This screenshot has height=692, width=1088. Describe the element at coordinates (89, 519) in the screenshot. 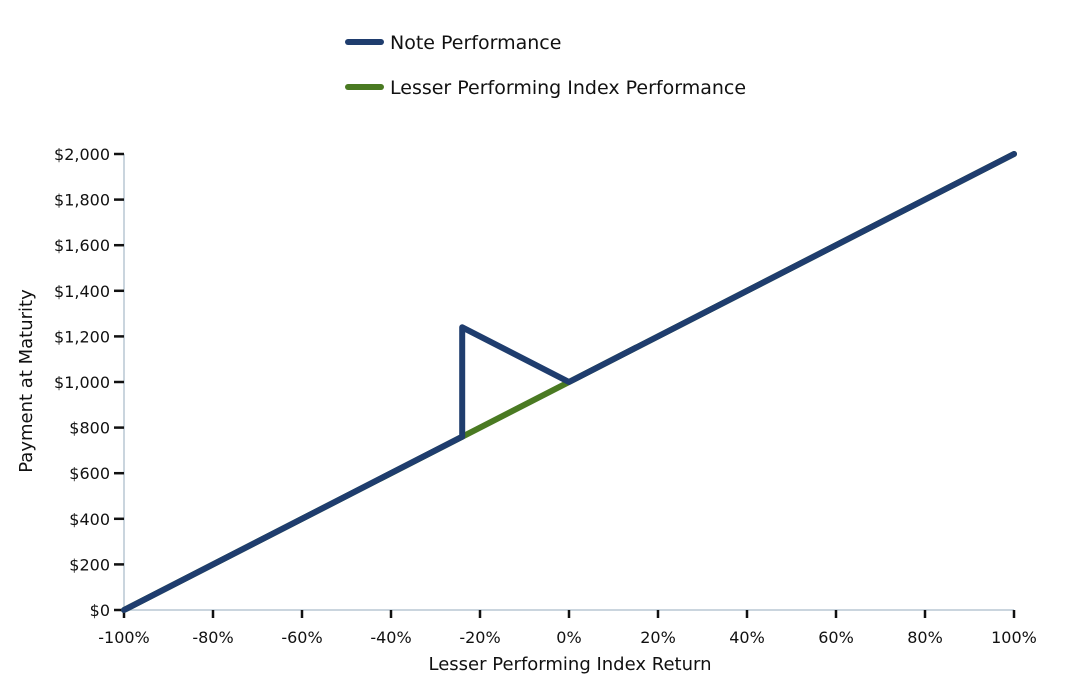

I see `y-tick-label: $400` at that location.